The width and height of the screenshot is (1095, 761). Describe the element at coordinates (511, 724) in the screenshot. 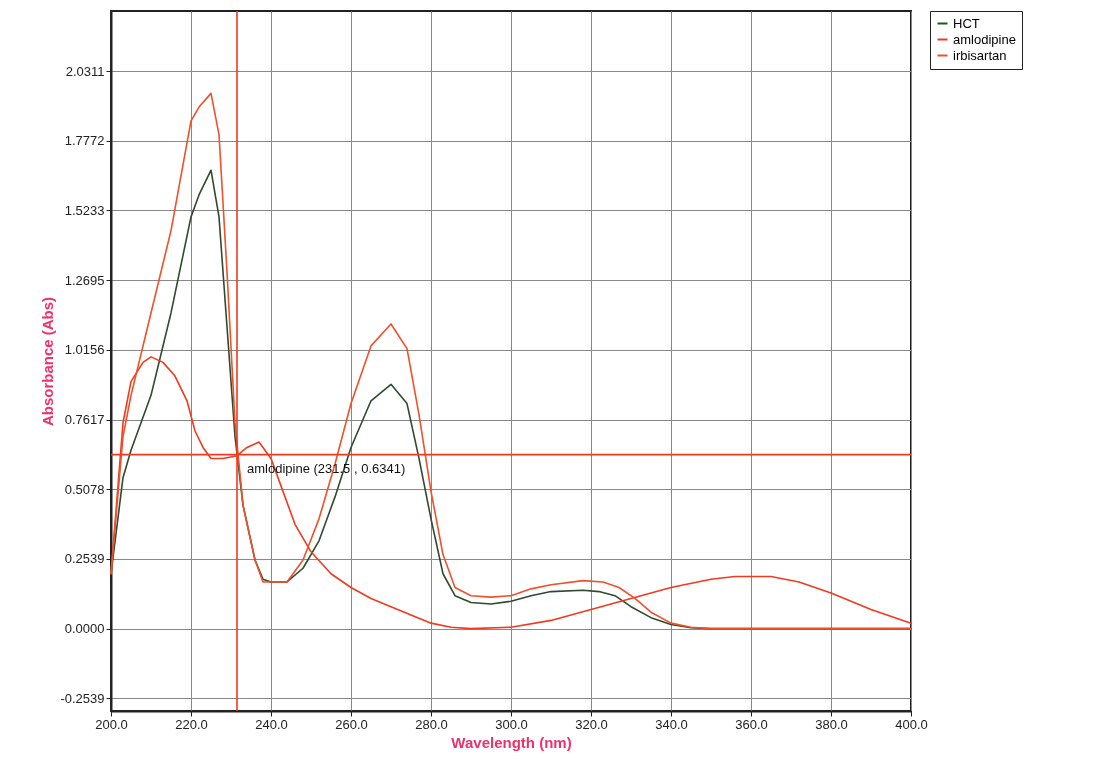

I see `x-tick-label: 300.0` at that location.